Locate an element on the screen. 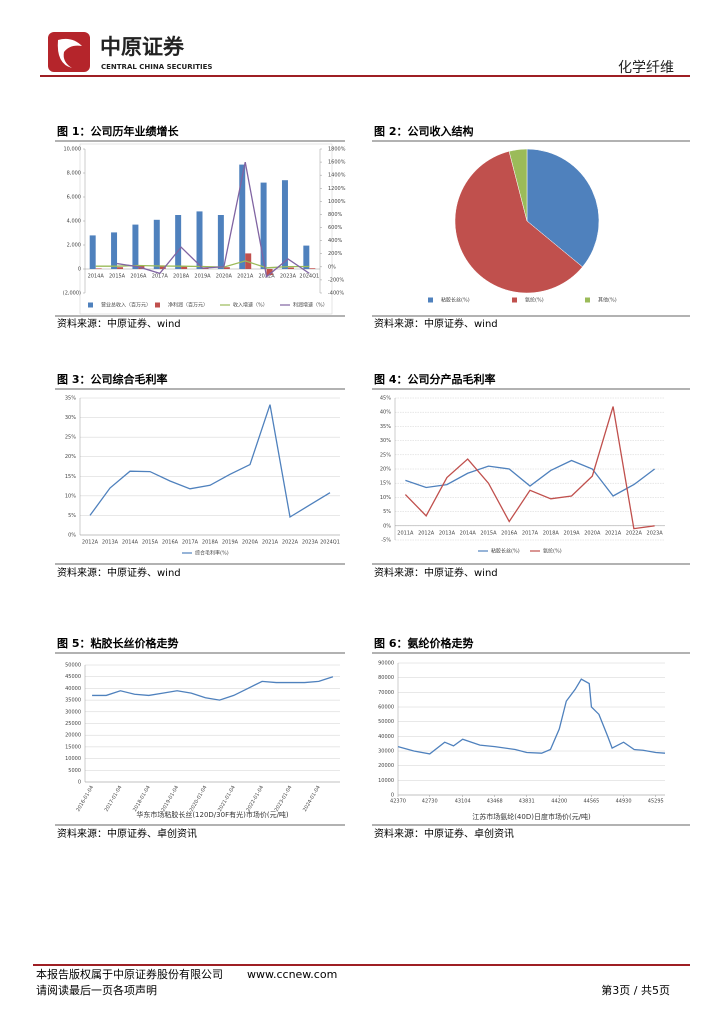 The width and height of the screenshot is (724, 1024). y-tick-label: 40% is located at coordinates (385, 413).